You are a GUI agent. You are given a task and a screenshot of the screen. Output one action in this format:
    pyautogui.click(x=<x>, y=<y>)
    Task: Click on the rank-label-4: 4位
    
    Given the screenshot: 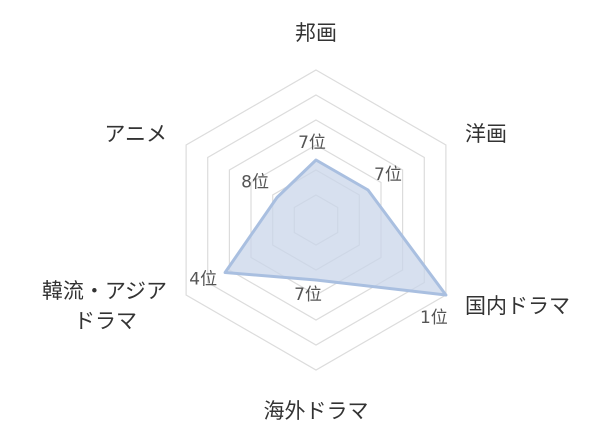 What is the action you would take?
    pyautogui.click(x=203, y=280)
    